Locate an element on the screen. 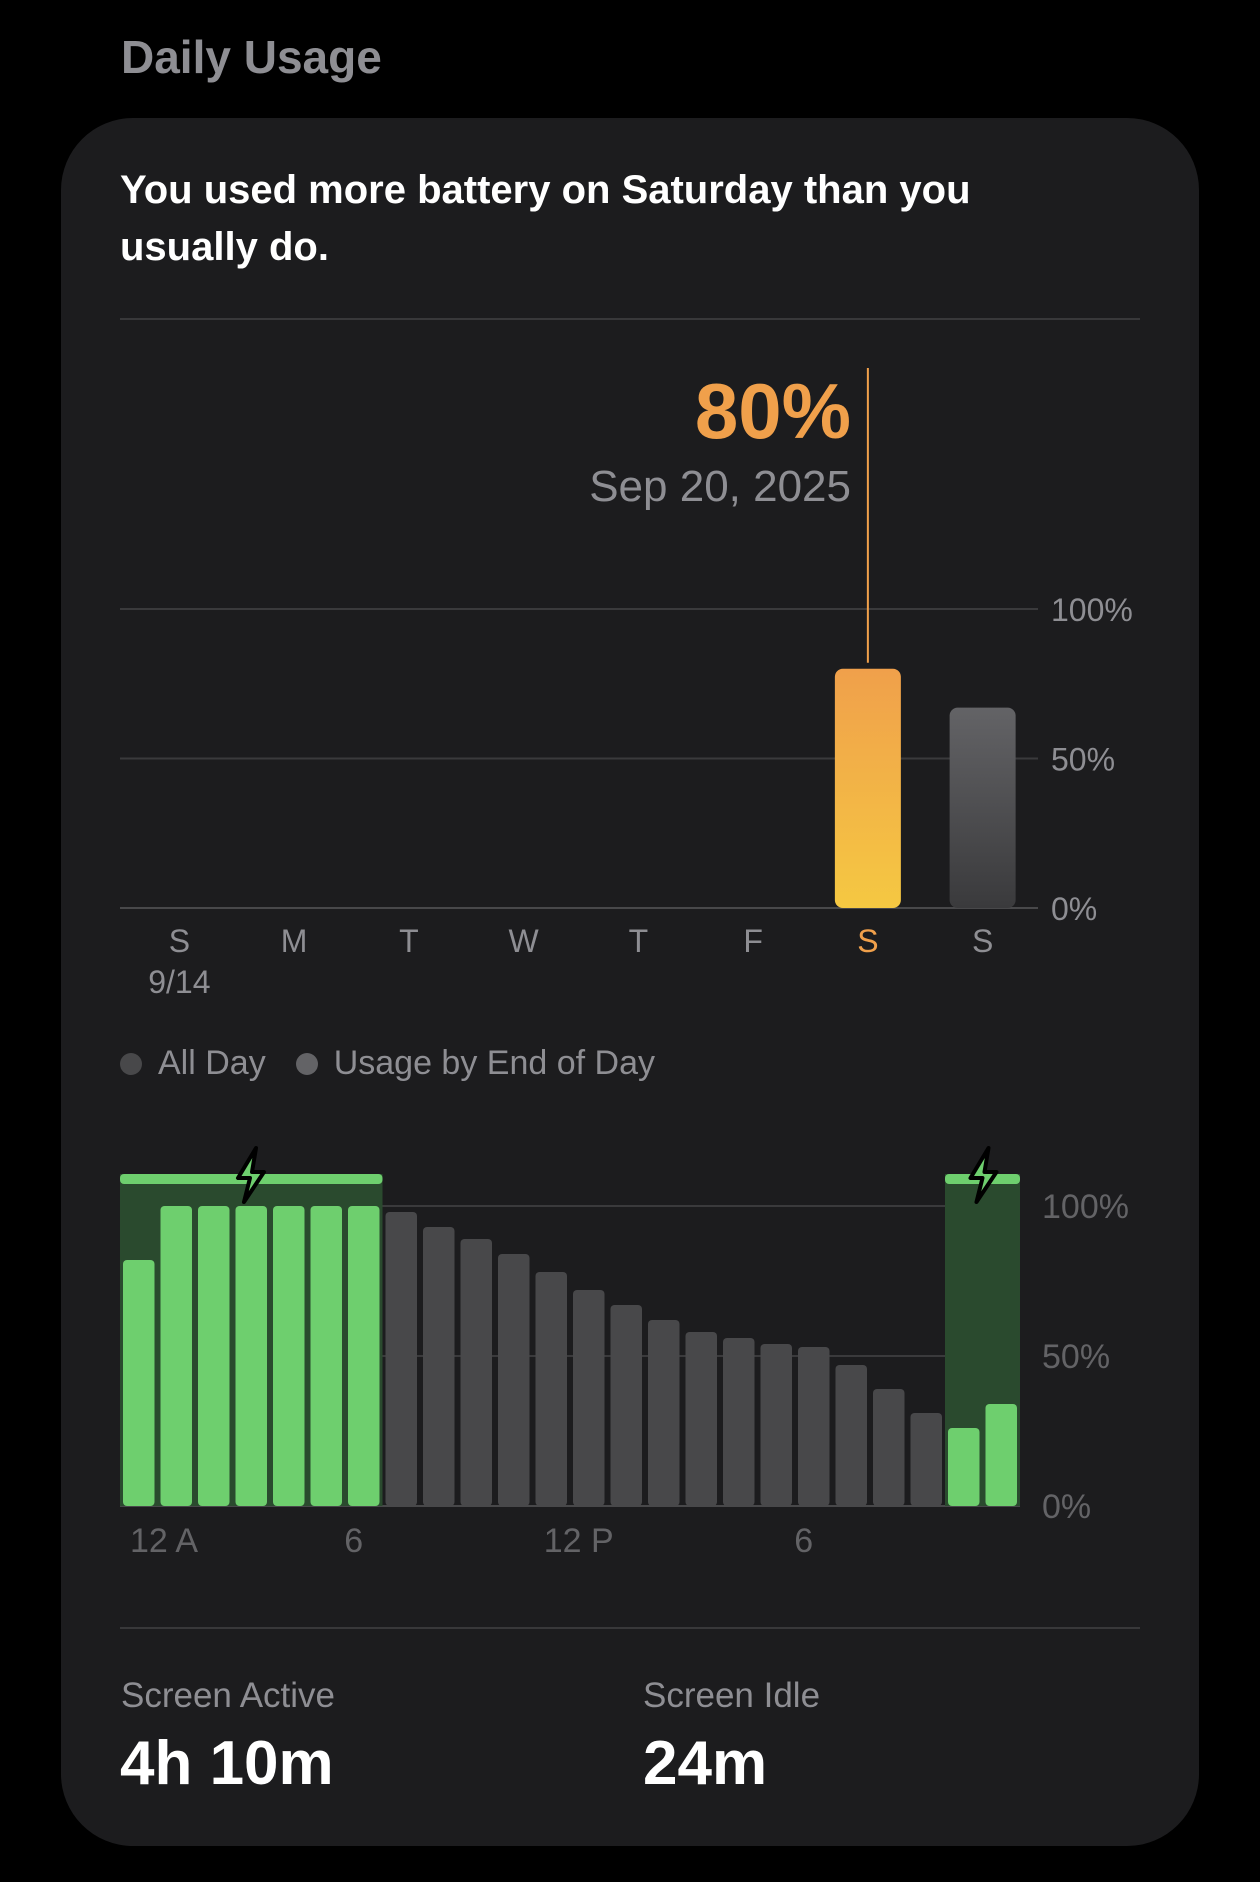 The width and height of the screenshot is (1260, 1882). chart-legend: All Day Usage by End of Day is located at coordinates (402, 1063).